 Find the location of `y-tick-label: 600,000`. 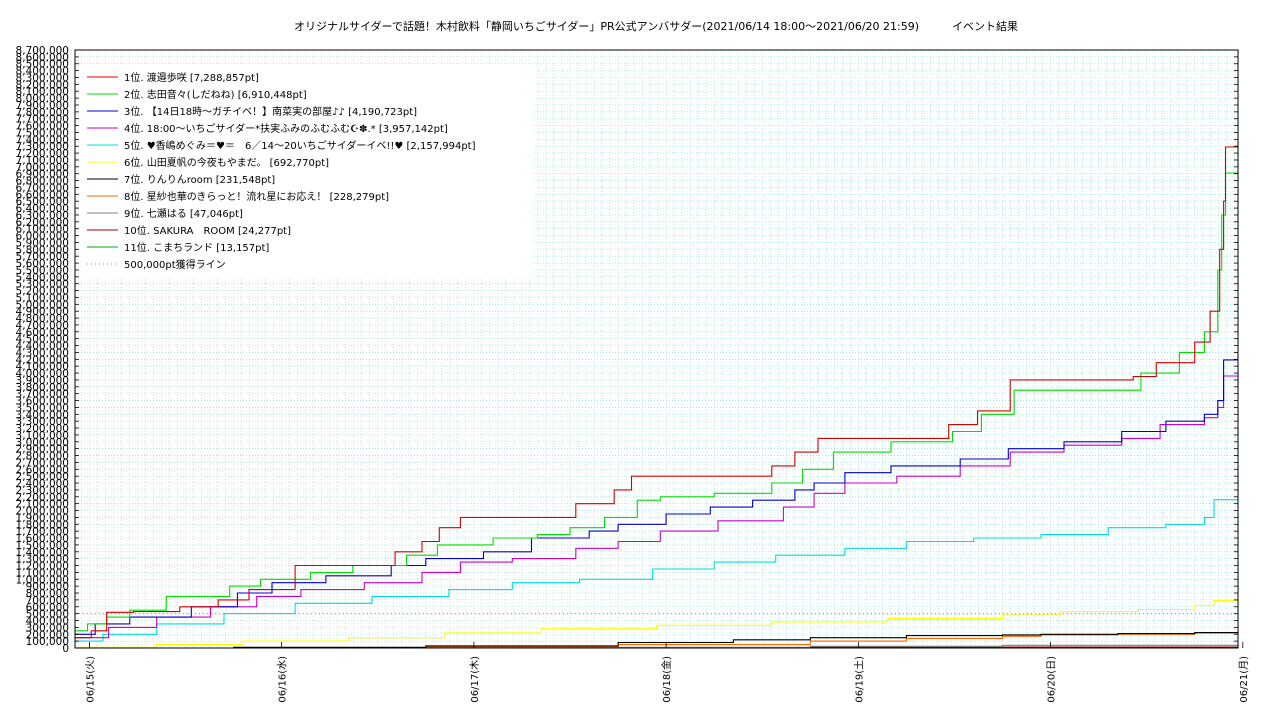

y-tick-label: 600,000 is located at coordinates (47, 608).